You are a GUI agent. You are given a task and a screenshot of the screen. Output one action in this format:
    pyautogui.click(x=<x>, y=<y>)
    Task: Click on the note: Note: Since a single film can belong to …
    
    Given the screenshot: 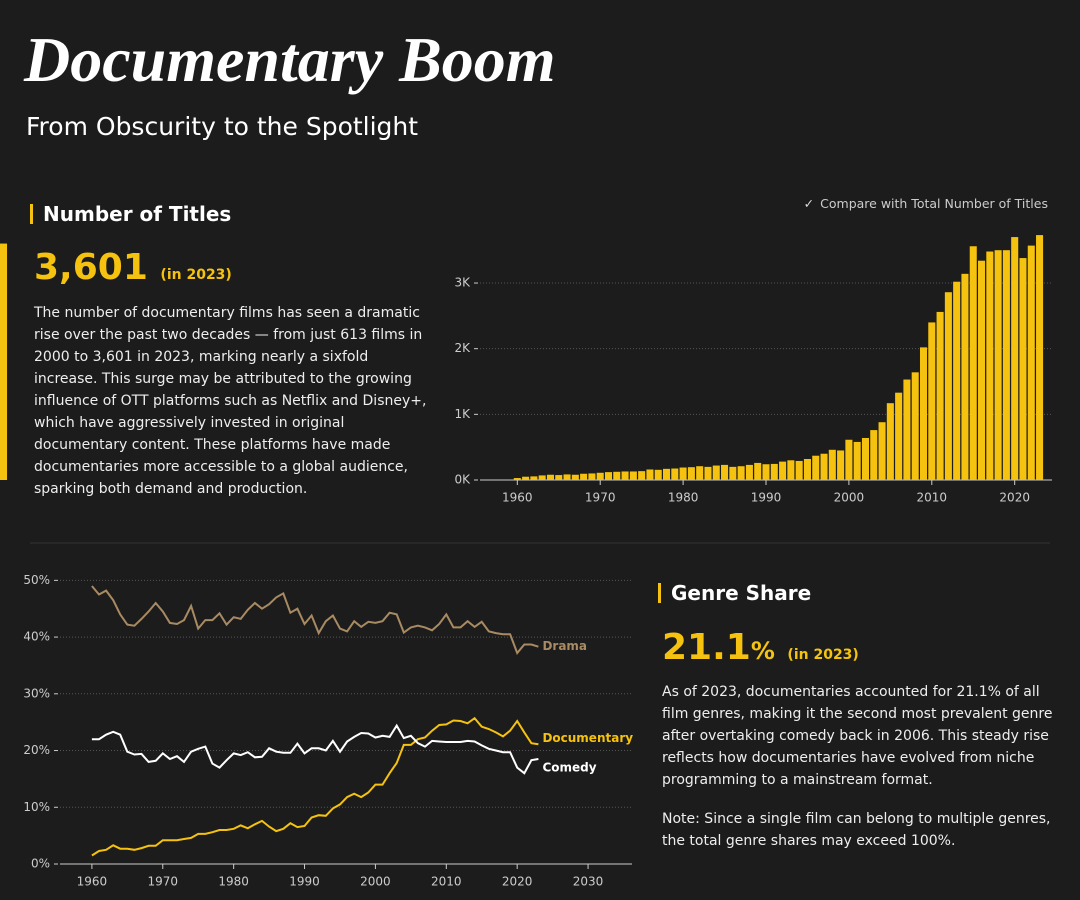 What is the action you would take?
    pyautogui.click(x=856, y=830)
    